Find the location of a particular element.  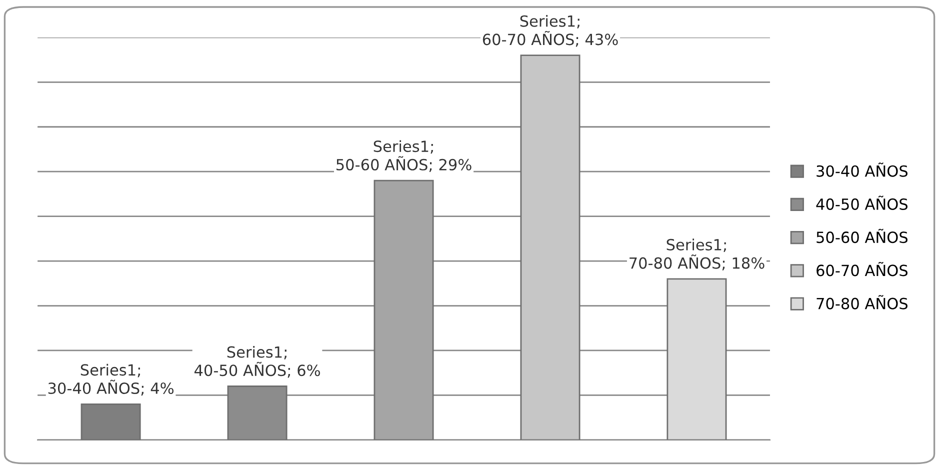

legend-label: 30-40 AÑOS is located at coordinates (862, 169).